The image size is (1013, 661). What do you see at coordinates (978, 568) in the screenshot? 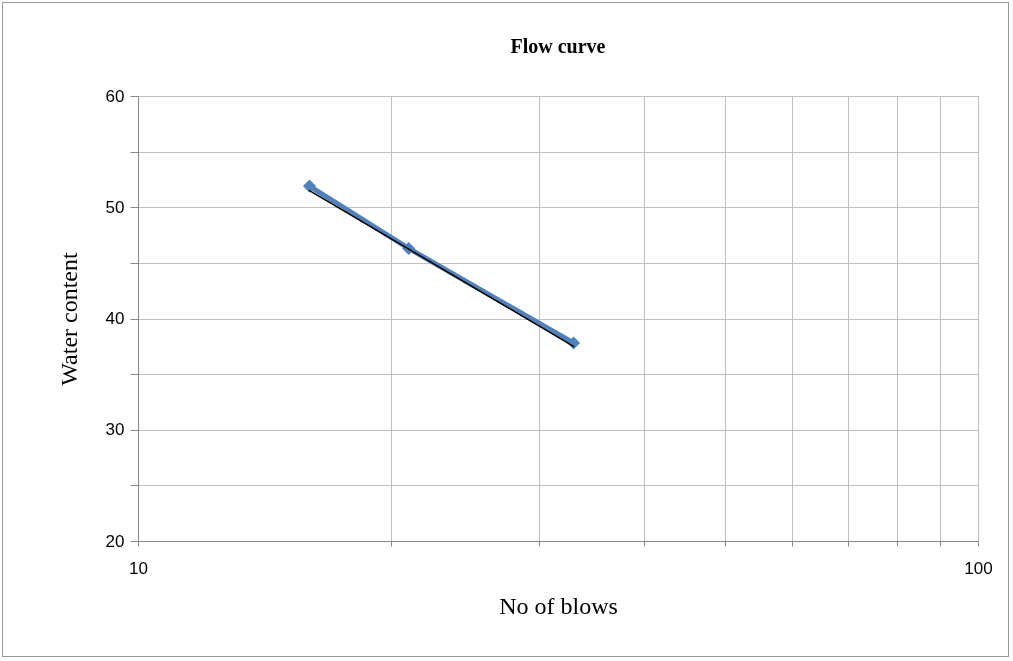
I see `x-tick-label: 100` at bounding box center [978, 568].